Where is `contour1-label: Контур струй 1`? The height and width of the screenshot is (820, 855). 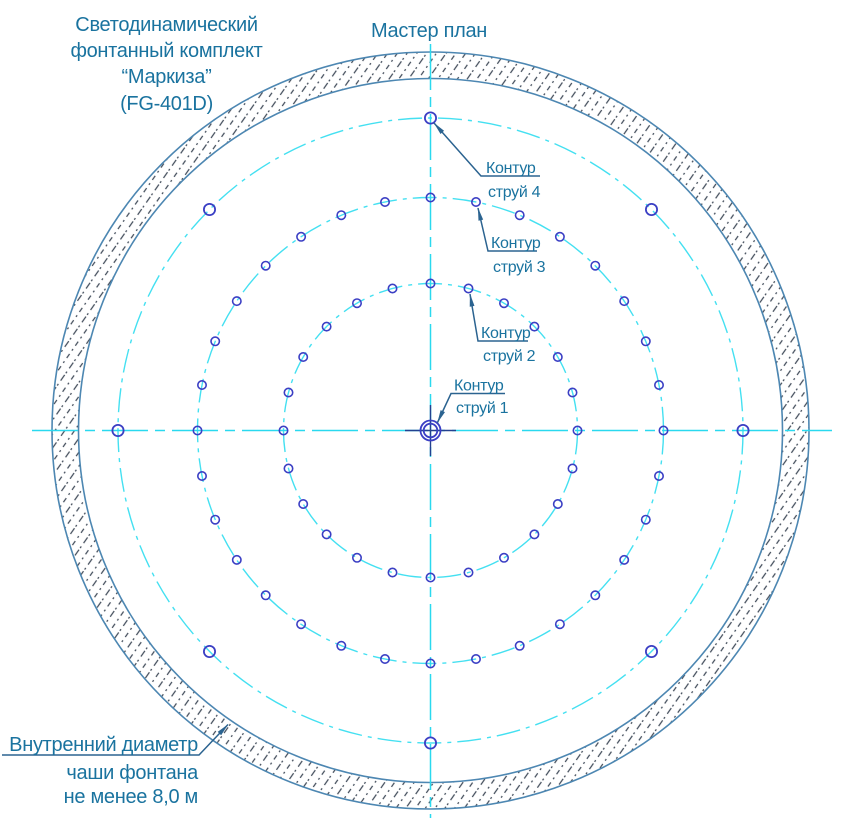
contour1-label: Контур струй 1 is located at coordinates (481, 398).